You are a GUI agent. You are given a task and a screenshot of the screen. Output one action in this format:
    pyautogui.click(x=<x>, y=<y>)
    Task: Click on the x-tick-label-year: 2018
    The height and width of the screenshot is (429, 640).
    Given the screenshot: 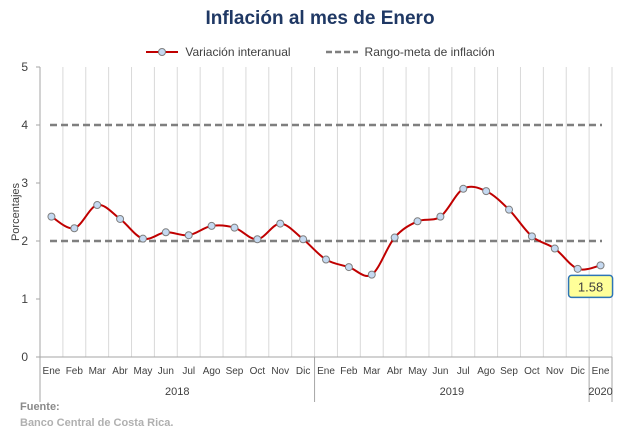 What is the action you would take?
    pyautogui.click(x=177, y=392)
    